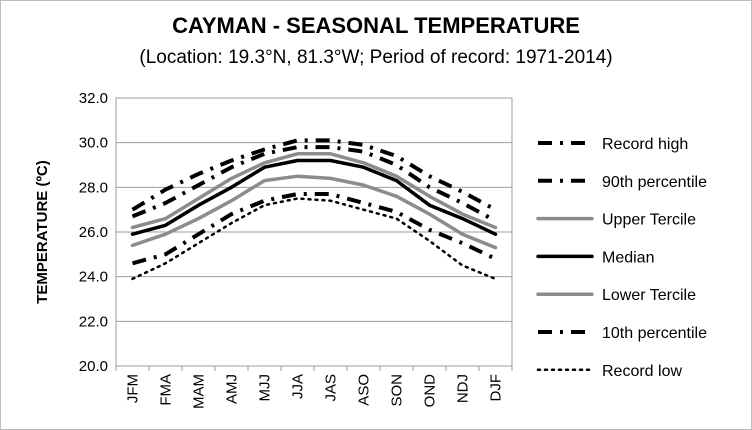 This screenshot has height=430, width=752. What do you see at coordinates (628, 257) in the screenshot?
I see `legend-label-median: Median` at bounding box center [628, 257].